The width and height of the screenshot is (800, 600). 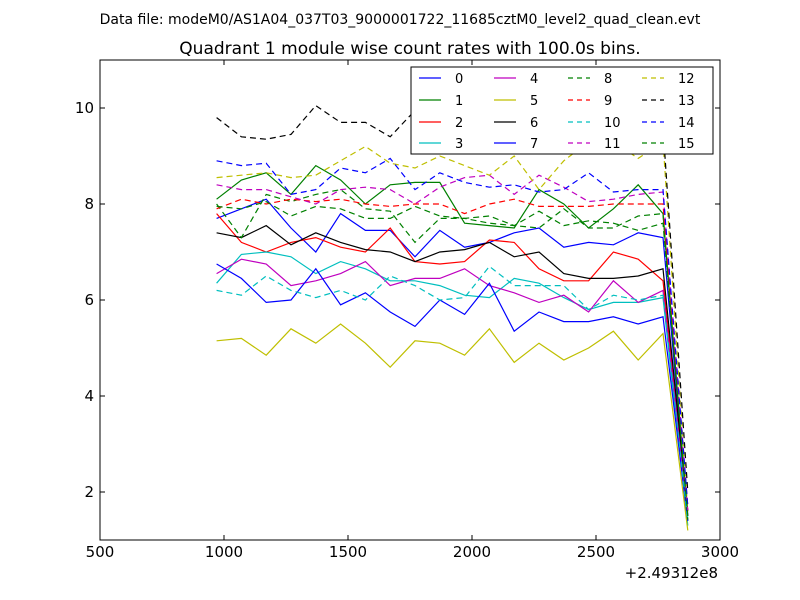 What do you see at coordinates (84, 108) in the screenshot?
I see `y-tick-label-10: 10` at bounding box center [84, 108].